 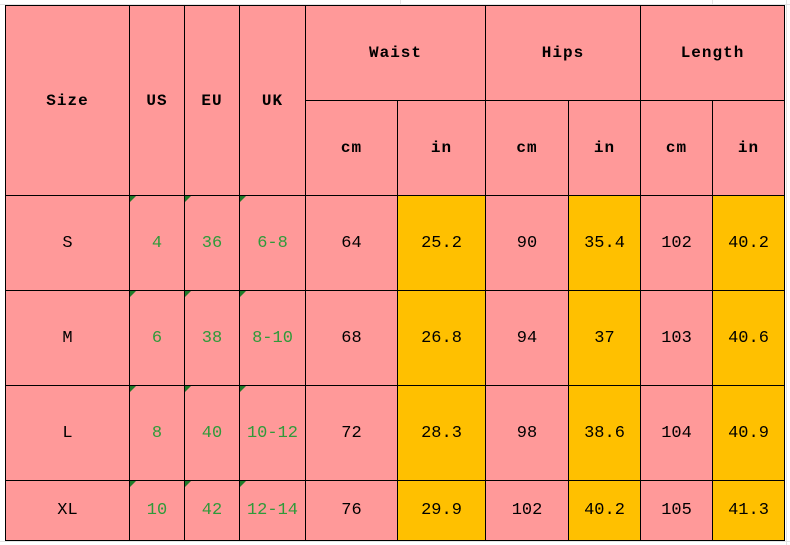 What do you see at coordinates (676, 338) in the screenshot?
I see `data-cell: 103` at bounding box center [676, 338].